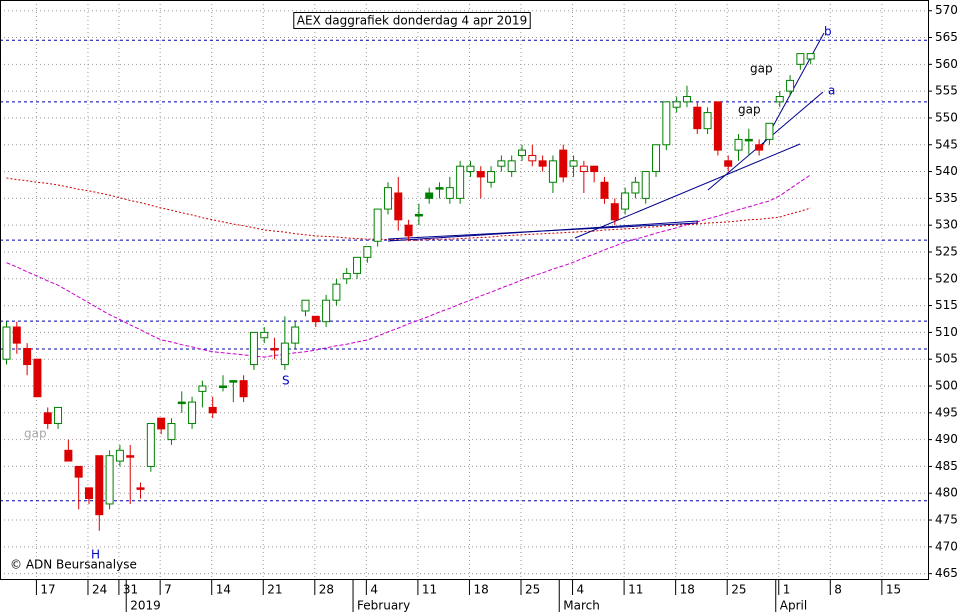 This screenshot has height=612, width=979. What do you see at coordinates (946, 493) in the screenshot?
I see `y-tick-label: 480` at bounding box center [946, 493].